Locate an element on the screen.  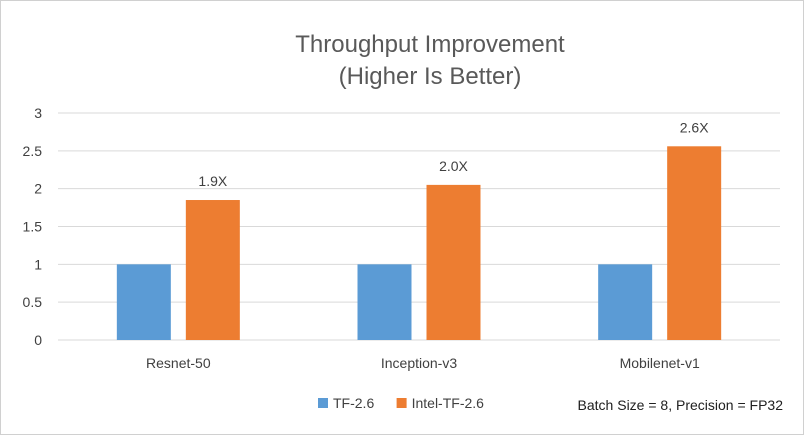
category-label: Resnet-50 is located at coordinates (178, 363).